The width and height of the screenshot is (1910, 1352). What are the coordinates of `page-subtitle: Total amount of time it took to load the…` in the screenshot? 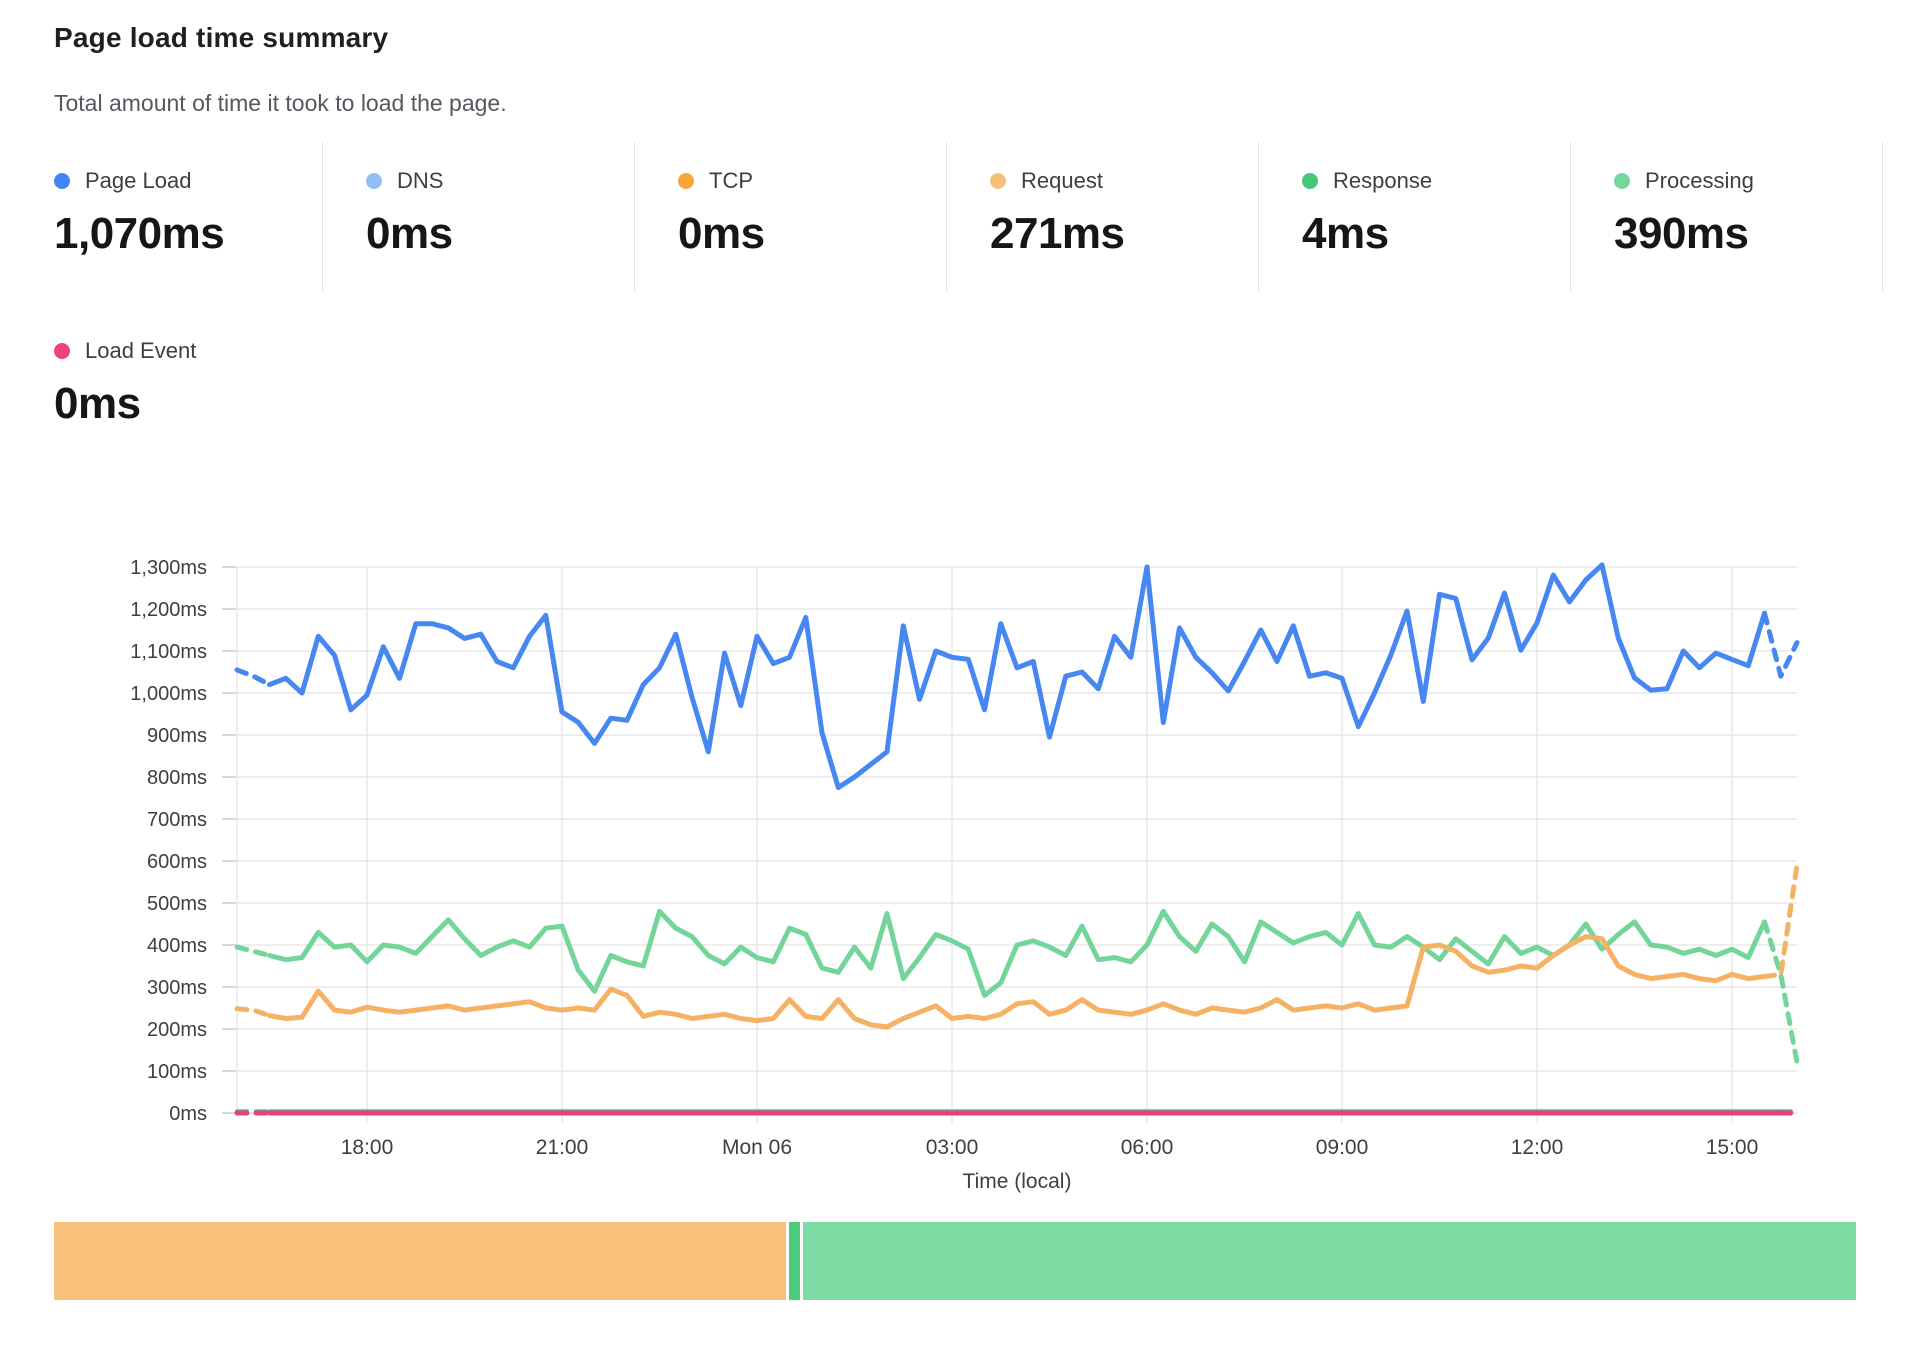 It's located at (280, 103).